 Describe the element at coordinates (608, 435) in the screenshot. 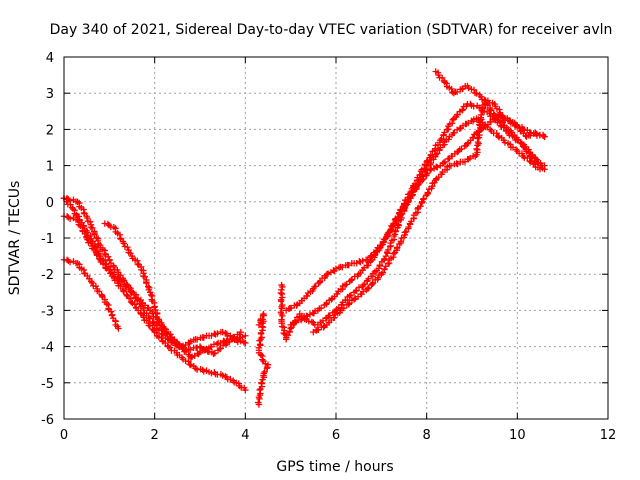

I see `x-tick-label: 12` at that location.